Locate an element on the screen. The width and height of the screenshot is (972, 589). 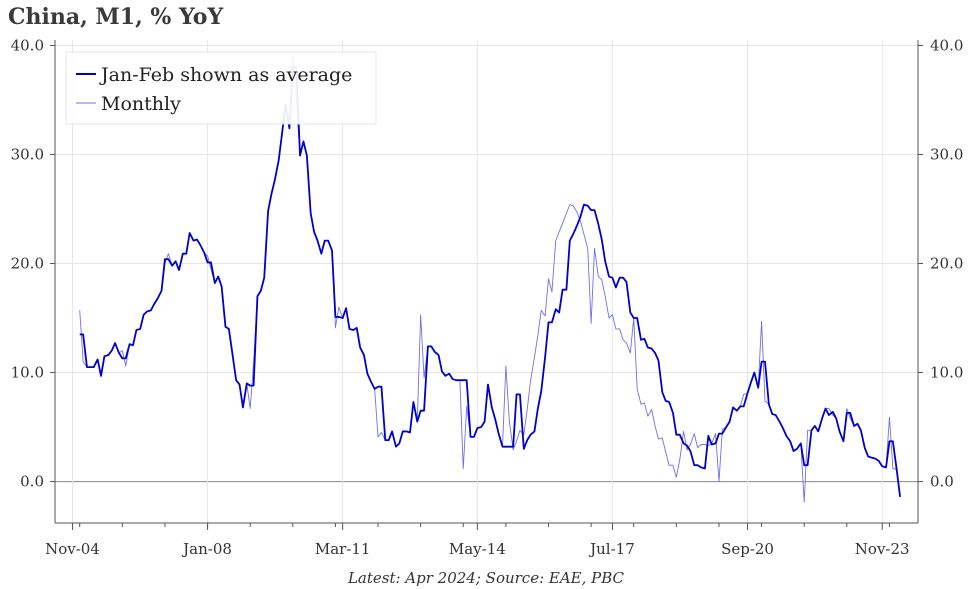
y-tick-label-right: 40.0 is located at coordinates (946, 45).